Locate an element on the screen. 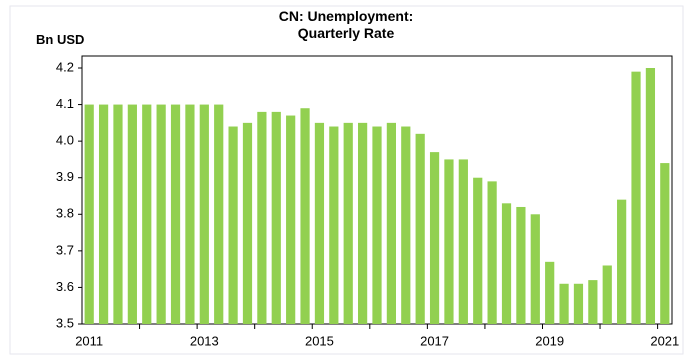  y-tick-label: 3.9 is located at coordinates (65, 176).